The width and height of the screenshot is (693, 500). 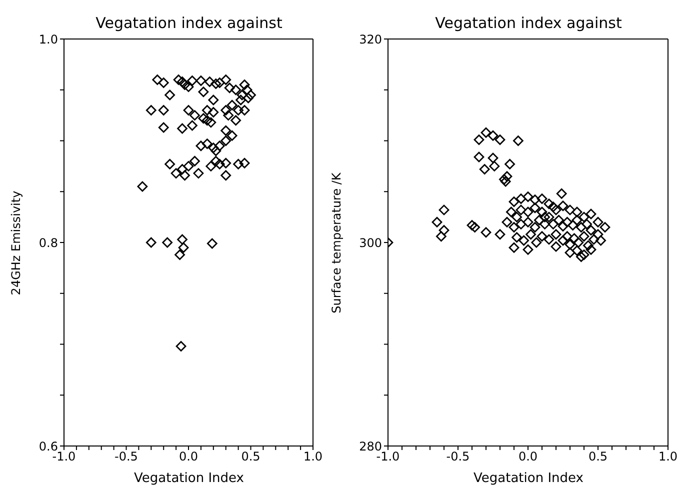 I want to click on y-tick-label: 320, so click(x=370, y=39).